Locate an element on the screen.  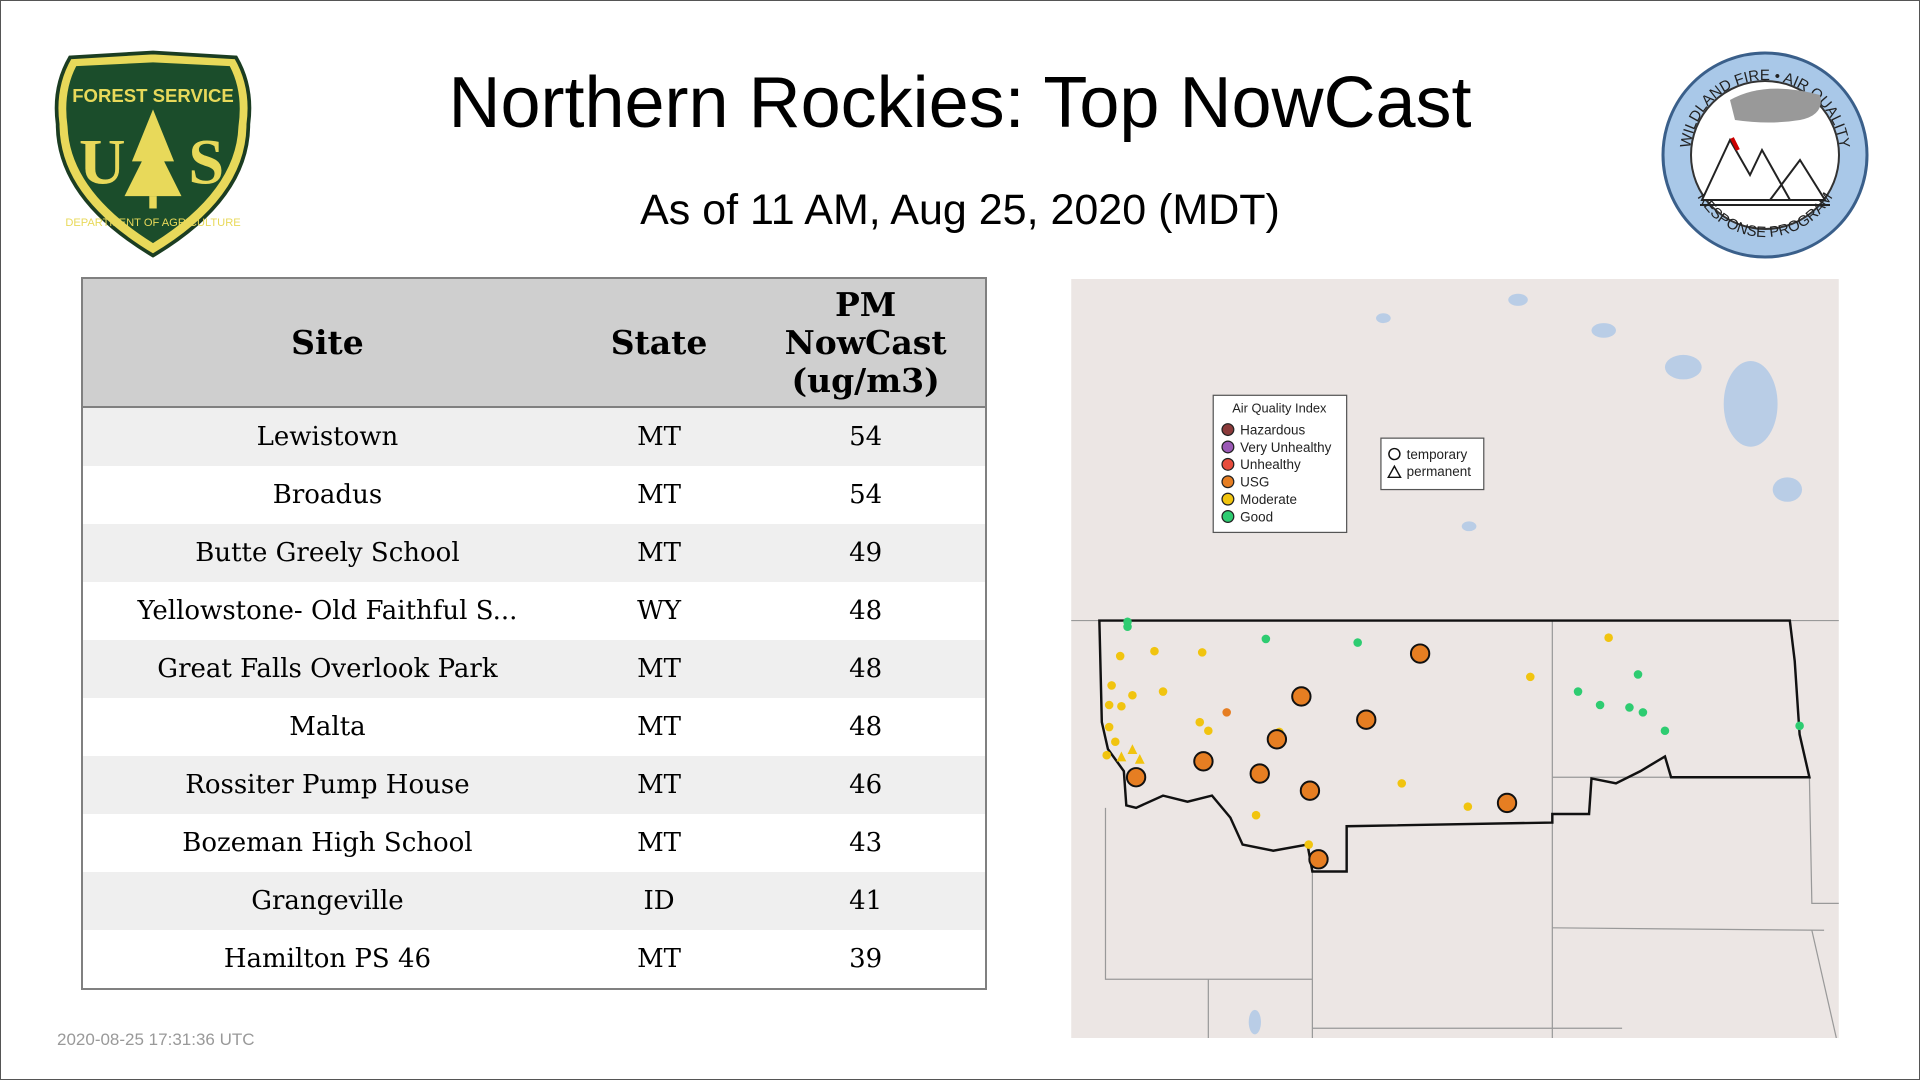
legend-swatch-usg is located at coordinates (1228, 482).